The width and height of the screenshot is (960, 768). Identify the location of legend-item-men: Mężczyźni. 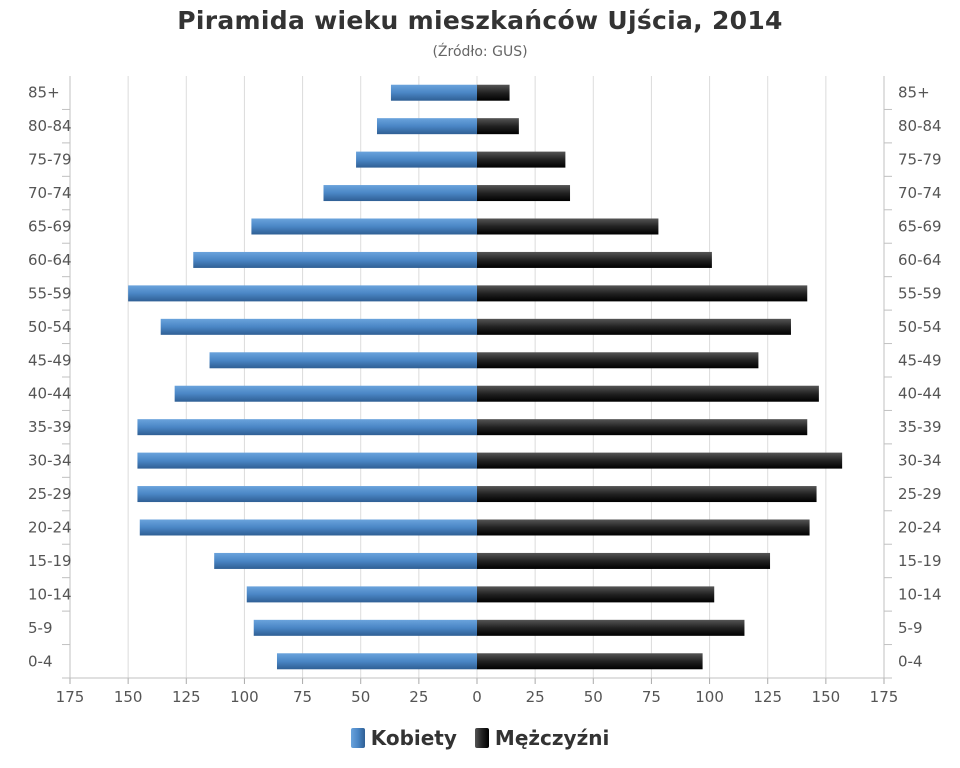
(542, 738).